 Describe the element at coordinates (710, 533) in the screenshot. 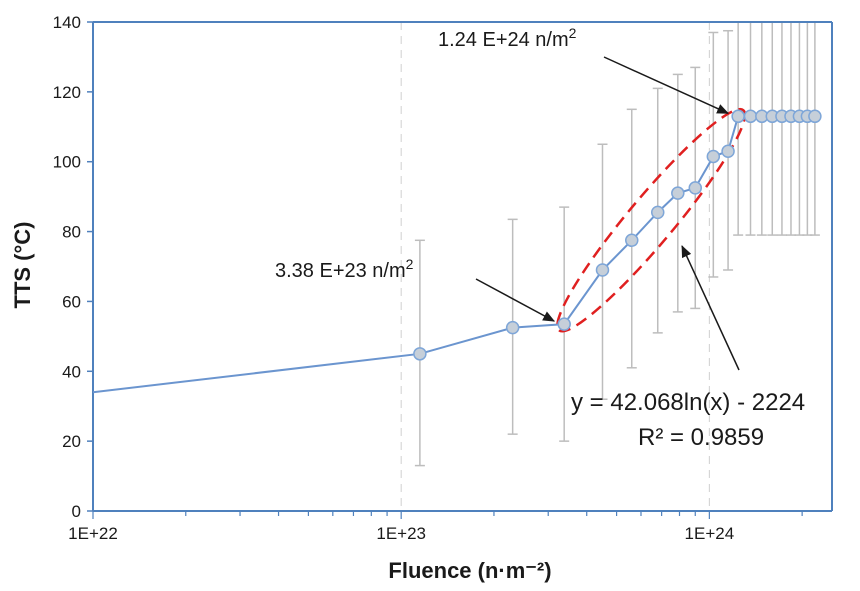

I see `x-tick-label: 1E+24` at that location.